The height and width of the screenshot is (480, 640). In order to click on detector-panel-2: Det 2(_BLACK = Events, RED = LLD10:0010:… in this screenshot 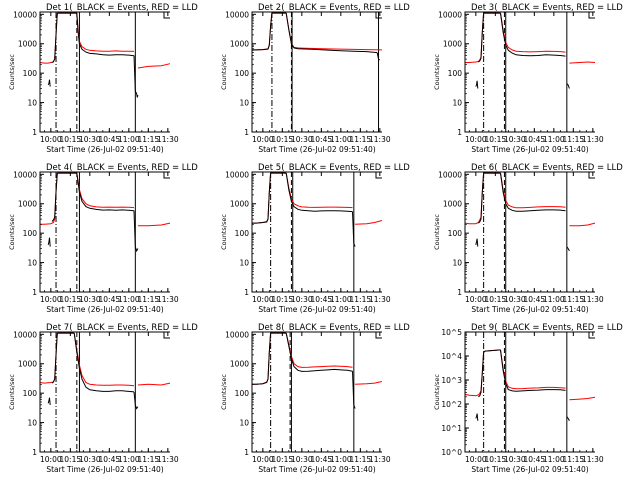, I will do `click(315, 78)`.